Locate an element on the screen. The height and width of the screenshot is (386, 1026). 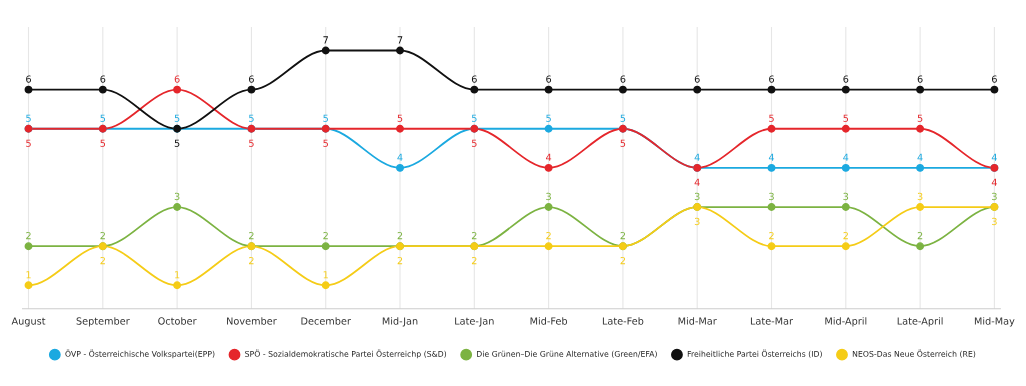
x-tick-label: Late-April is located at coordinates (920, 322).